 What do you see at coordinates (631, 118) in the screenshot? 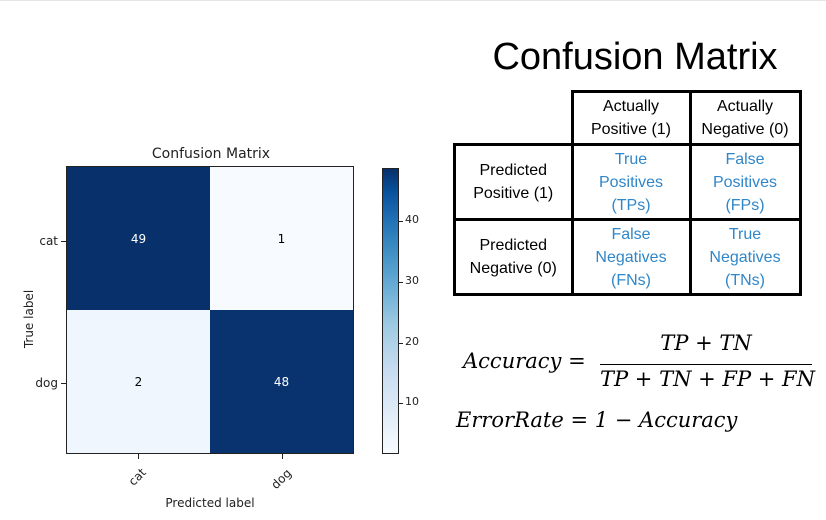
I see `header-actually-positive: Actually Positive (1)` at bounding box center [631, 118].